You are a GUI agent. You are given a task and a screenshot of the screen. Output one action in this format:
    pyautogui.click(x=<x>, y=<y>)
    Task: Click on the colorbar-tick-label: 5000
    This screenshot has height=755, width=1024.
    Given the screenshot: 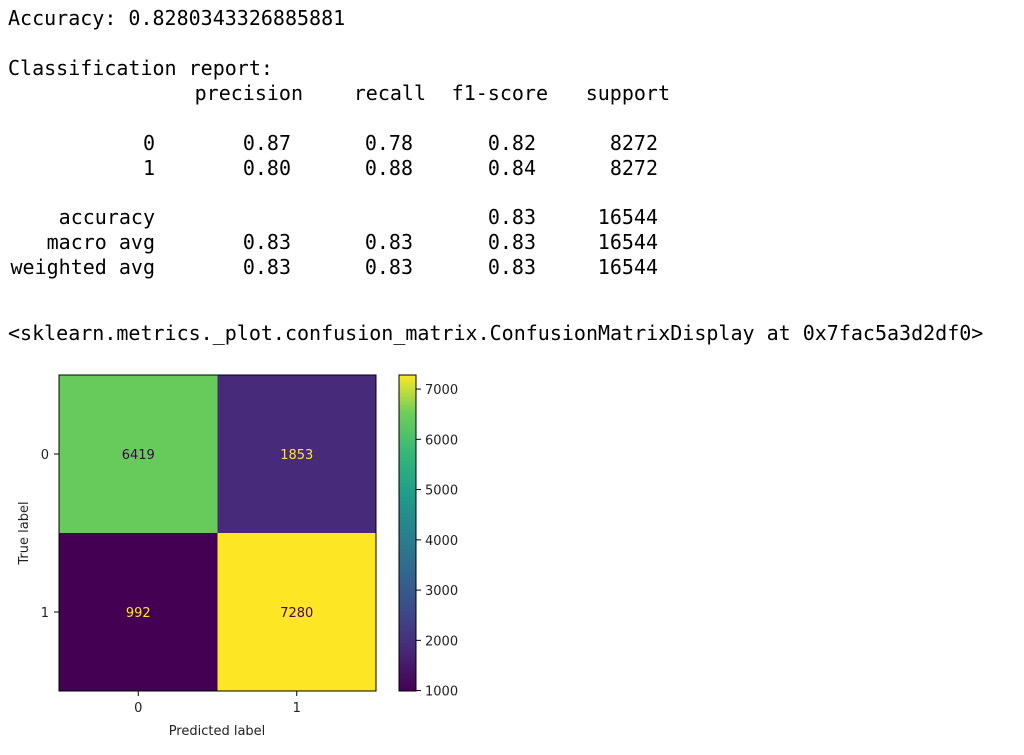 What is the action you would take?
    pyautogui.click(x=441, y=491)
    